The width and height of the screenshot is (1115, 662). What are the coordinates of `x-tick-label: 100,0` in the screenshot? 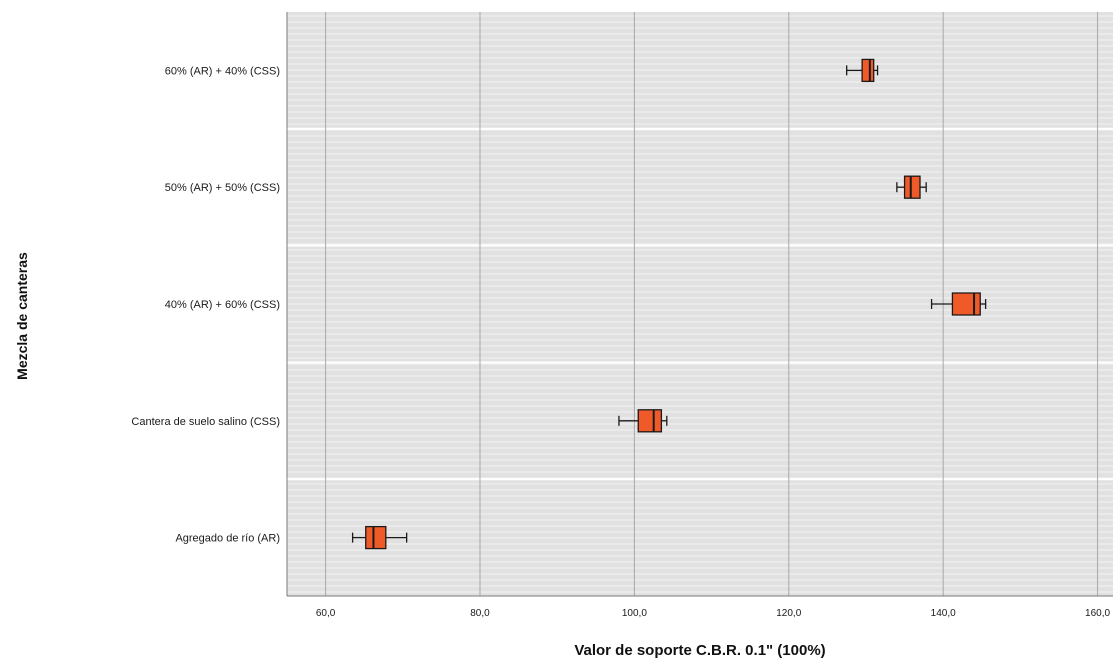 It's located at (634, 613).